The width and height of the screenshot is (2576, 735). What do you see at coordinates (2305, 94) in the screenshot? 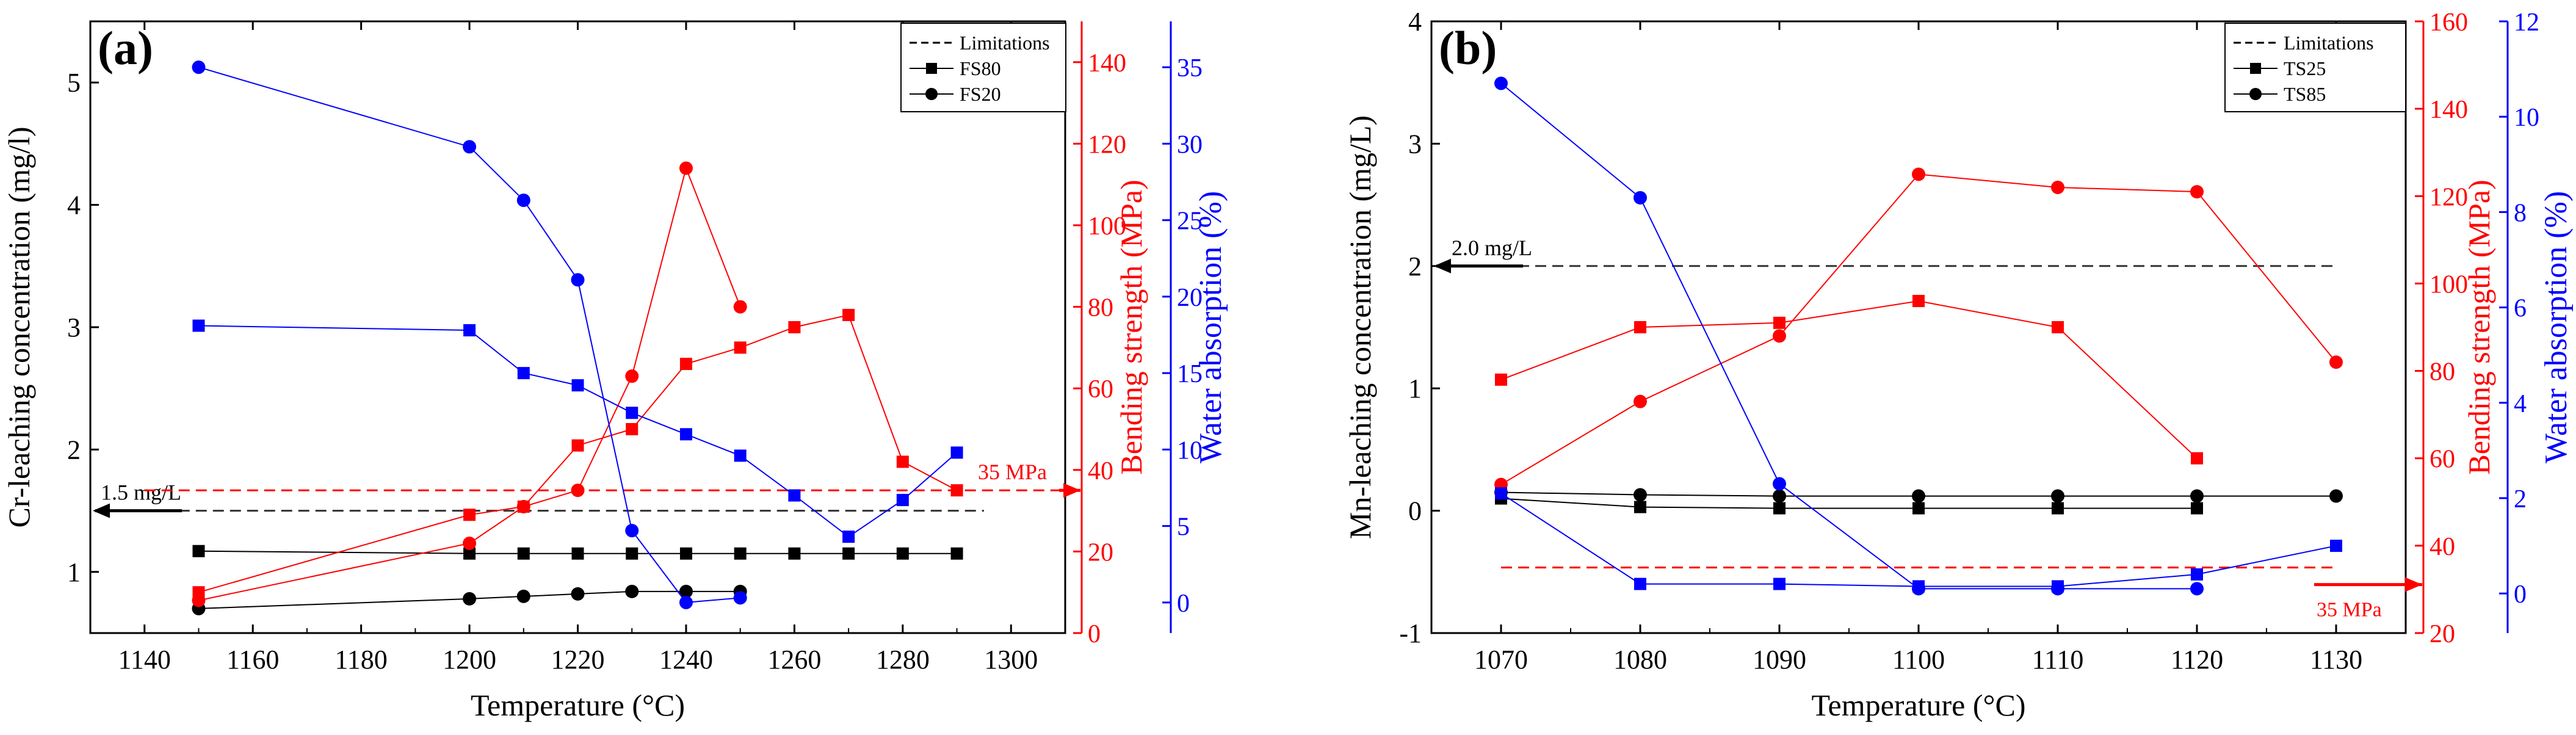
I see `legend-entry-label: TS85` at bounding box center [2305, 94].